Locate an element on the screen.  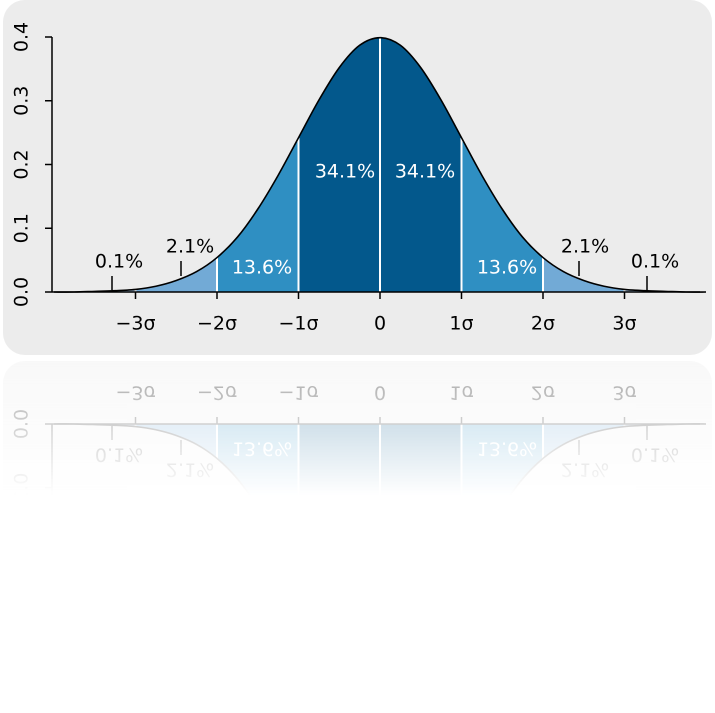
x-tick-label: 3σ is located at coordinates (624, 324).